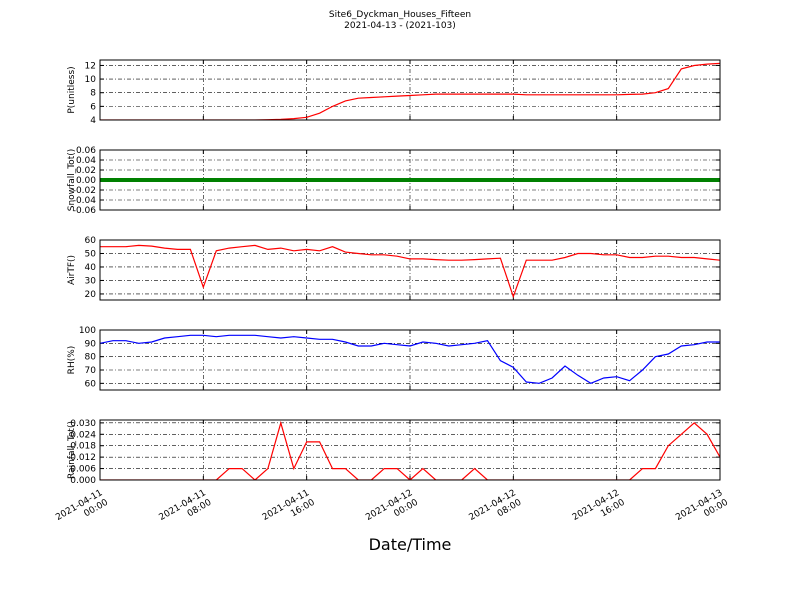 Image resolution: width=800 pixels, height=600 pixels. I want to click on x-tick-label: 2021-04-12 00:00, so click(392, 510).